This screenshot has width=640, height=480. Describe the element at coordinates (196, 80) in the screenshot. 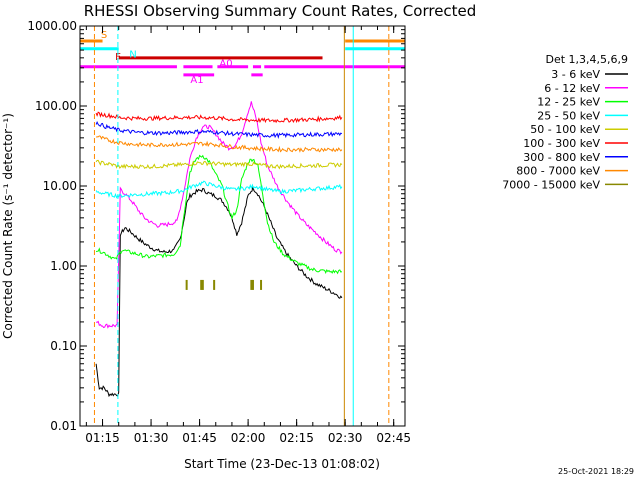

I see `flag-label-A1: A1` at that location.